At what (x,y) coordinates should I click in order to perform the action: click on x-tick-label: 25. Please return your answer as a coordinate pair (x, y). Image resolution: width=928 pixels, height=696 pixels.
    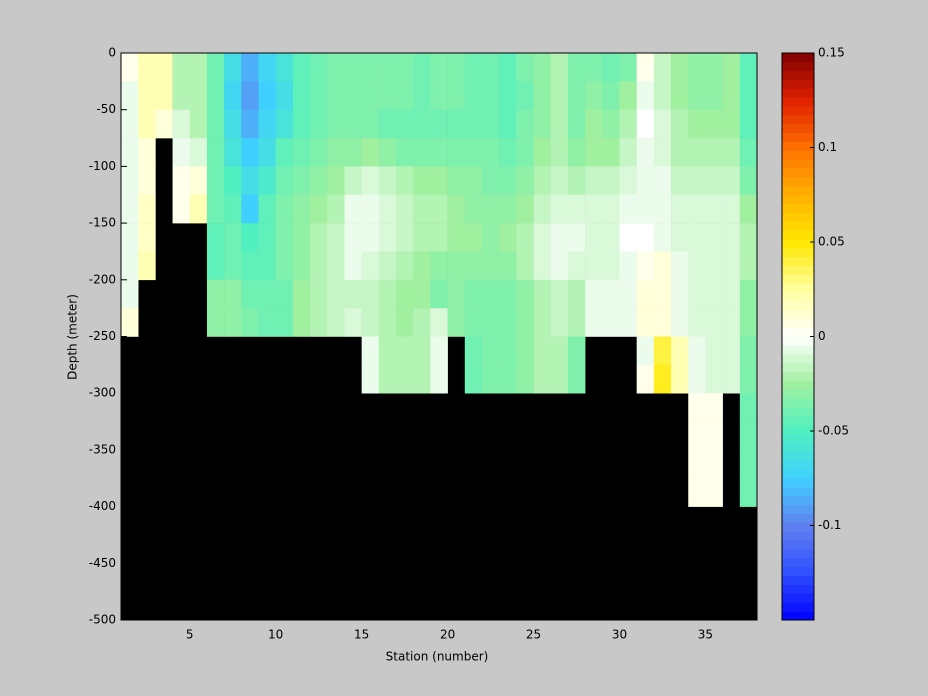
    Looking at the image, I should click on (533, 635).